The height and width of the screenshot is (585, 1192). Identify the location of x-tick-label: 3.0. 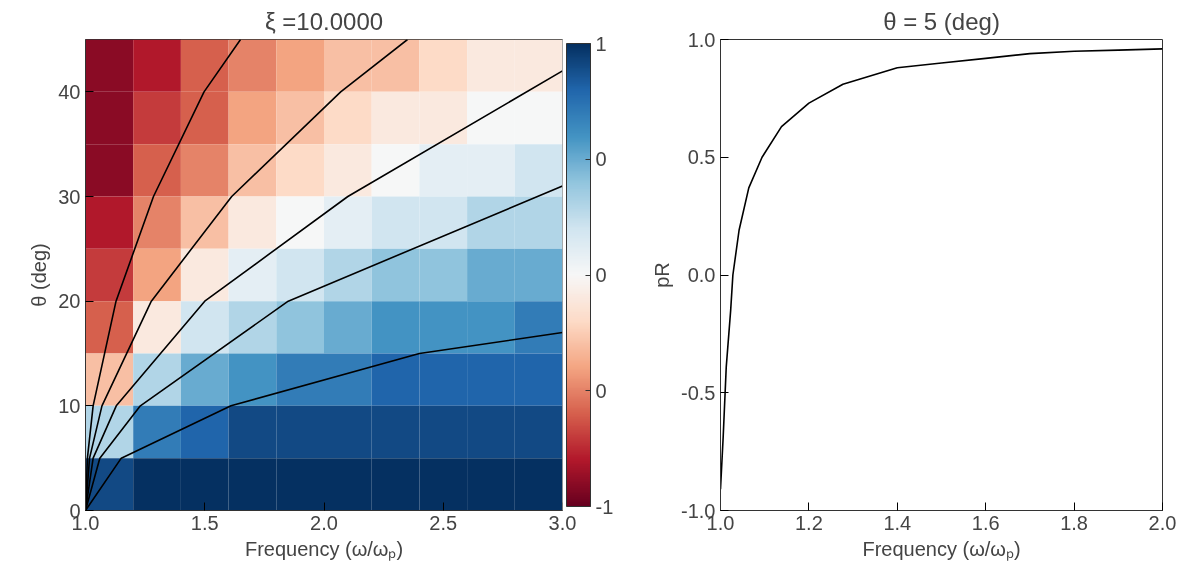
(562, 522).